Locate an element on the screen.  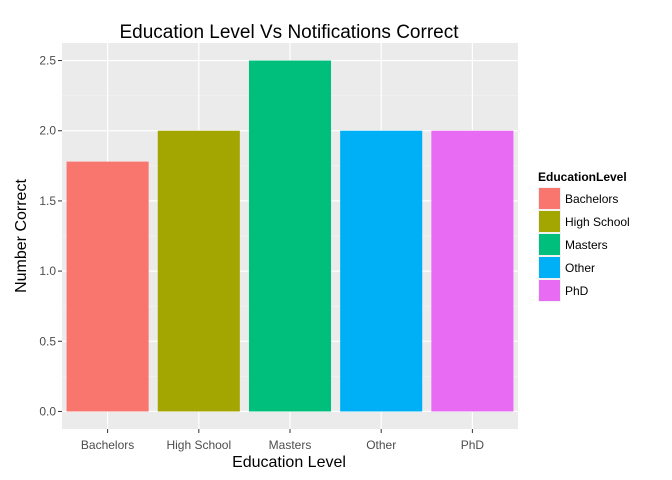
x-axis-title: Education Level is located at coordinates (289, 462).